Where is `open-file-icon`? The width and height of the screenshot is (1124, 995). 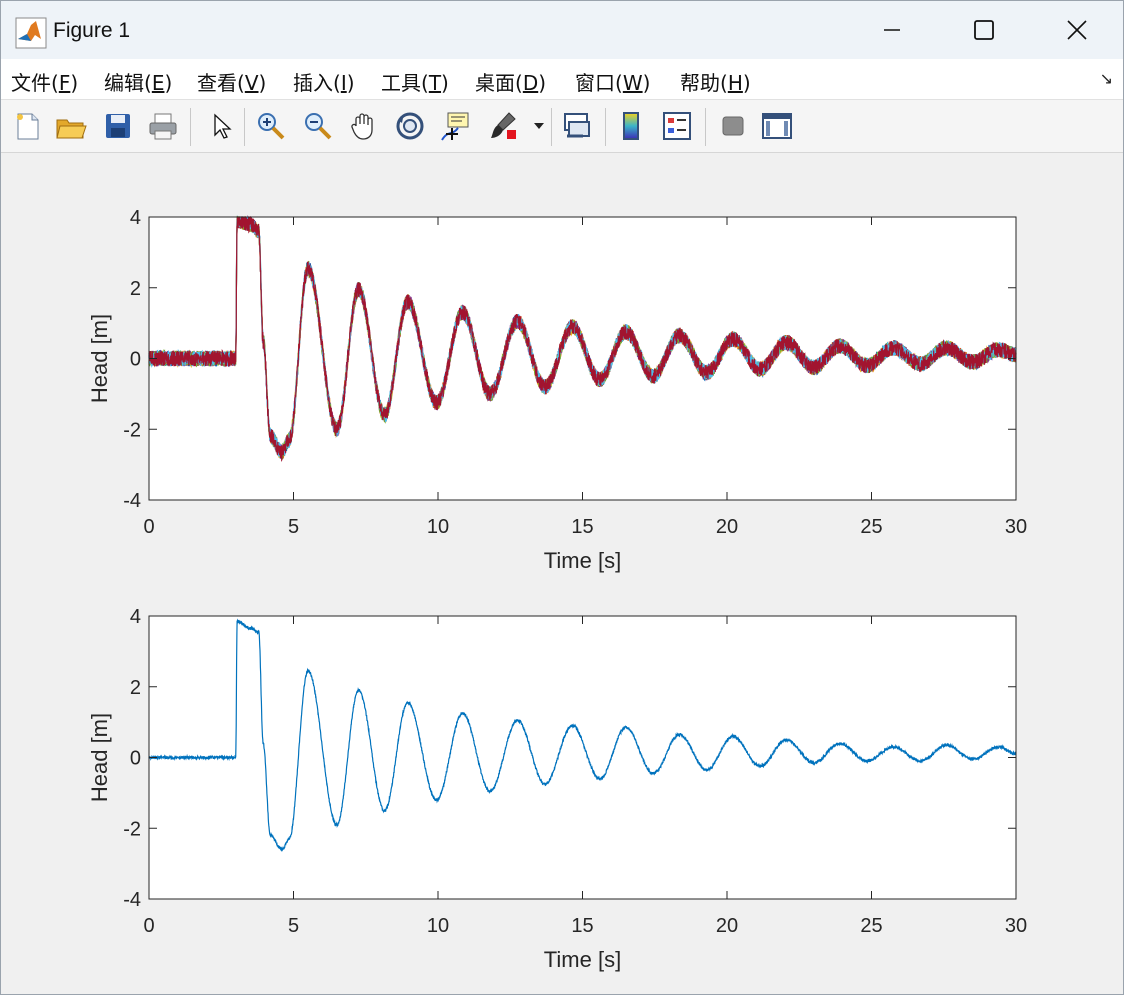 open-file-icon is located at coordinates (71, 129).